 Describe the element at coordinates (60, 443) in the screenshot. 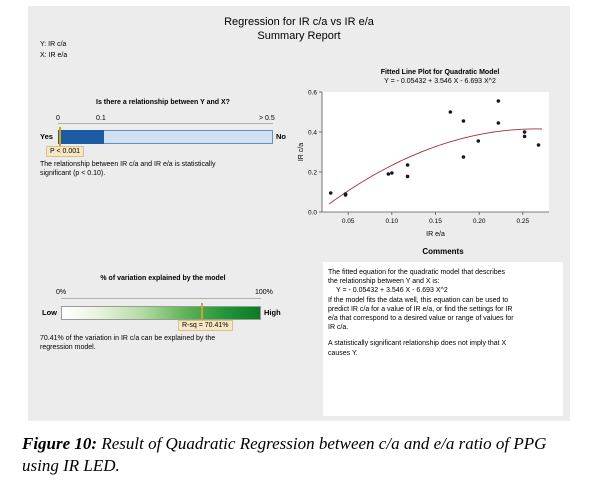

I see `caption-label: Figure 10:` at that location.